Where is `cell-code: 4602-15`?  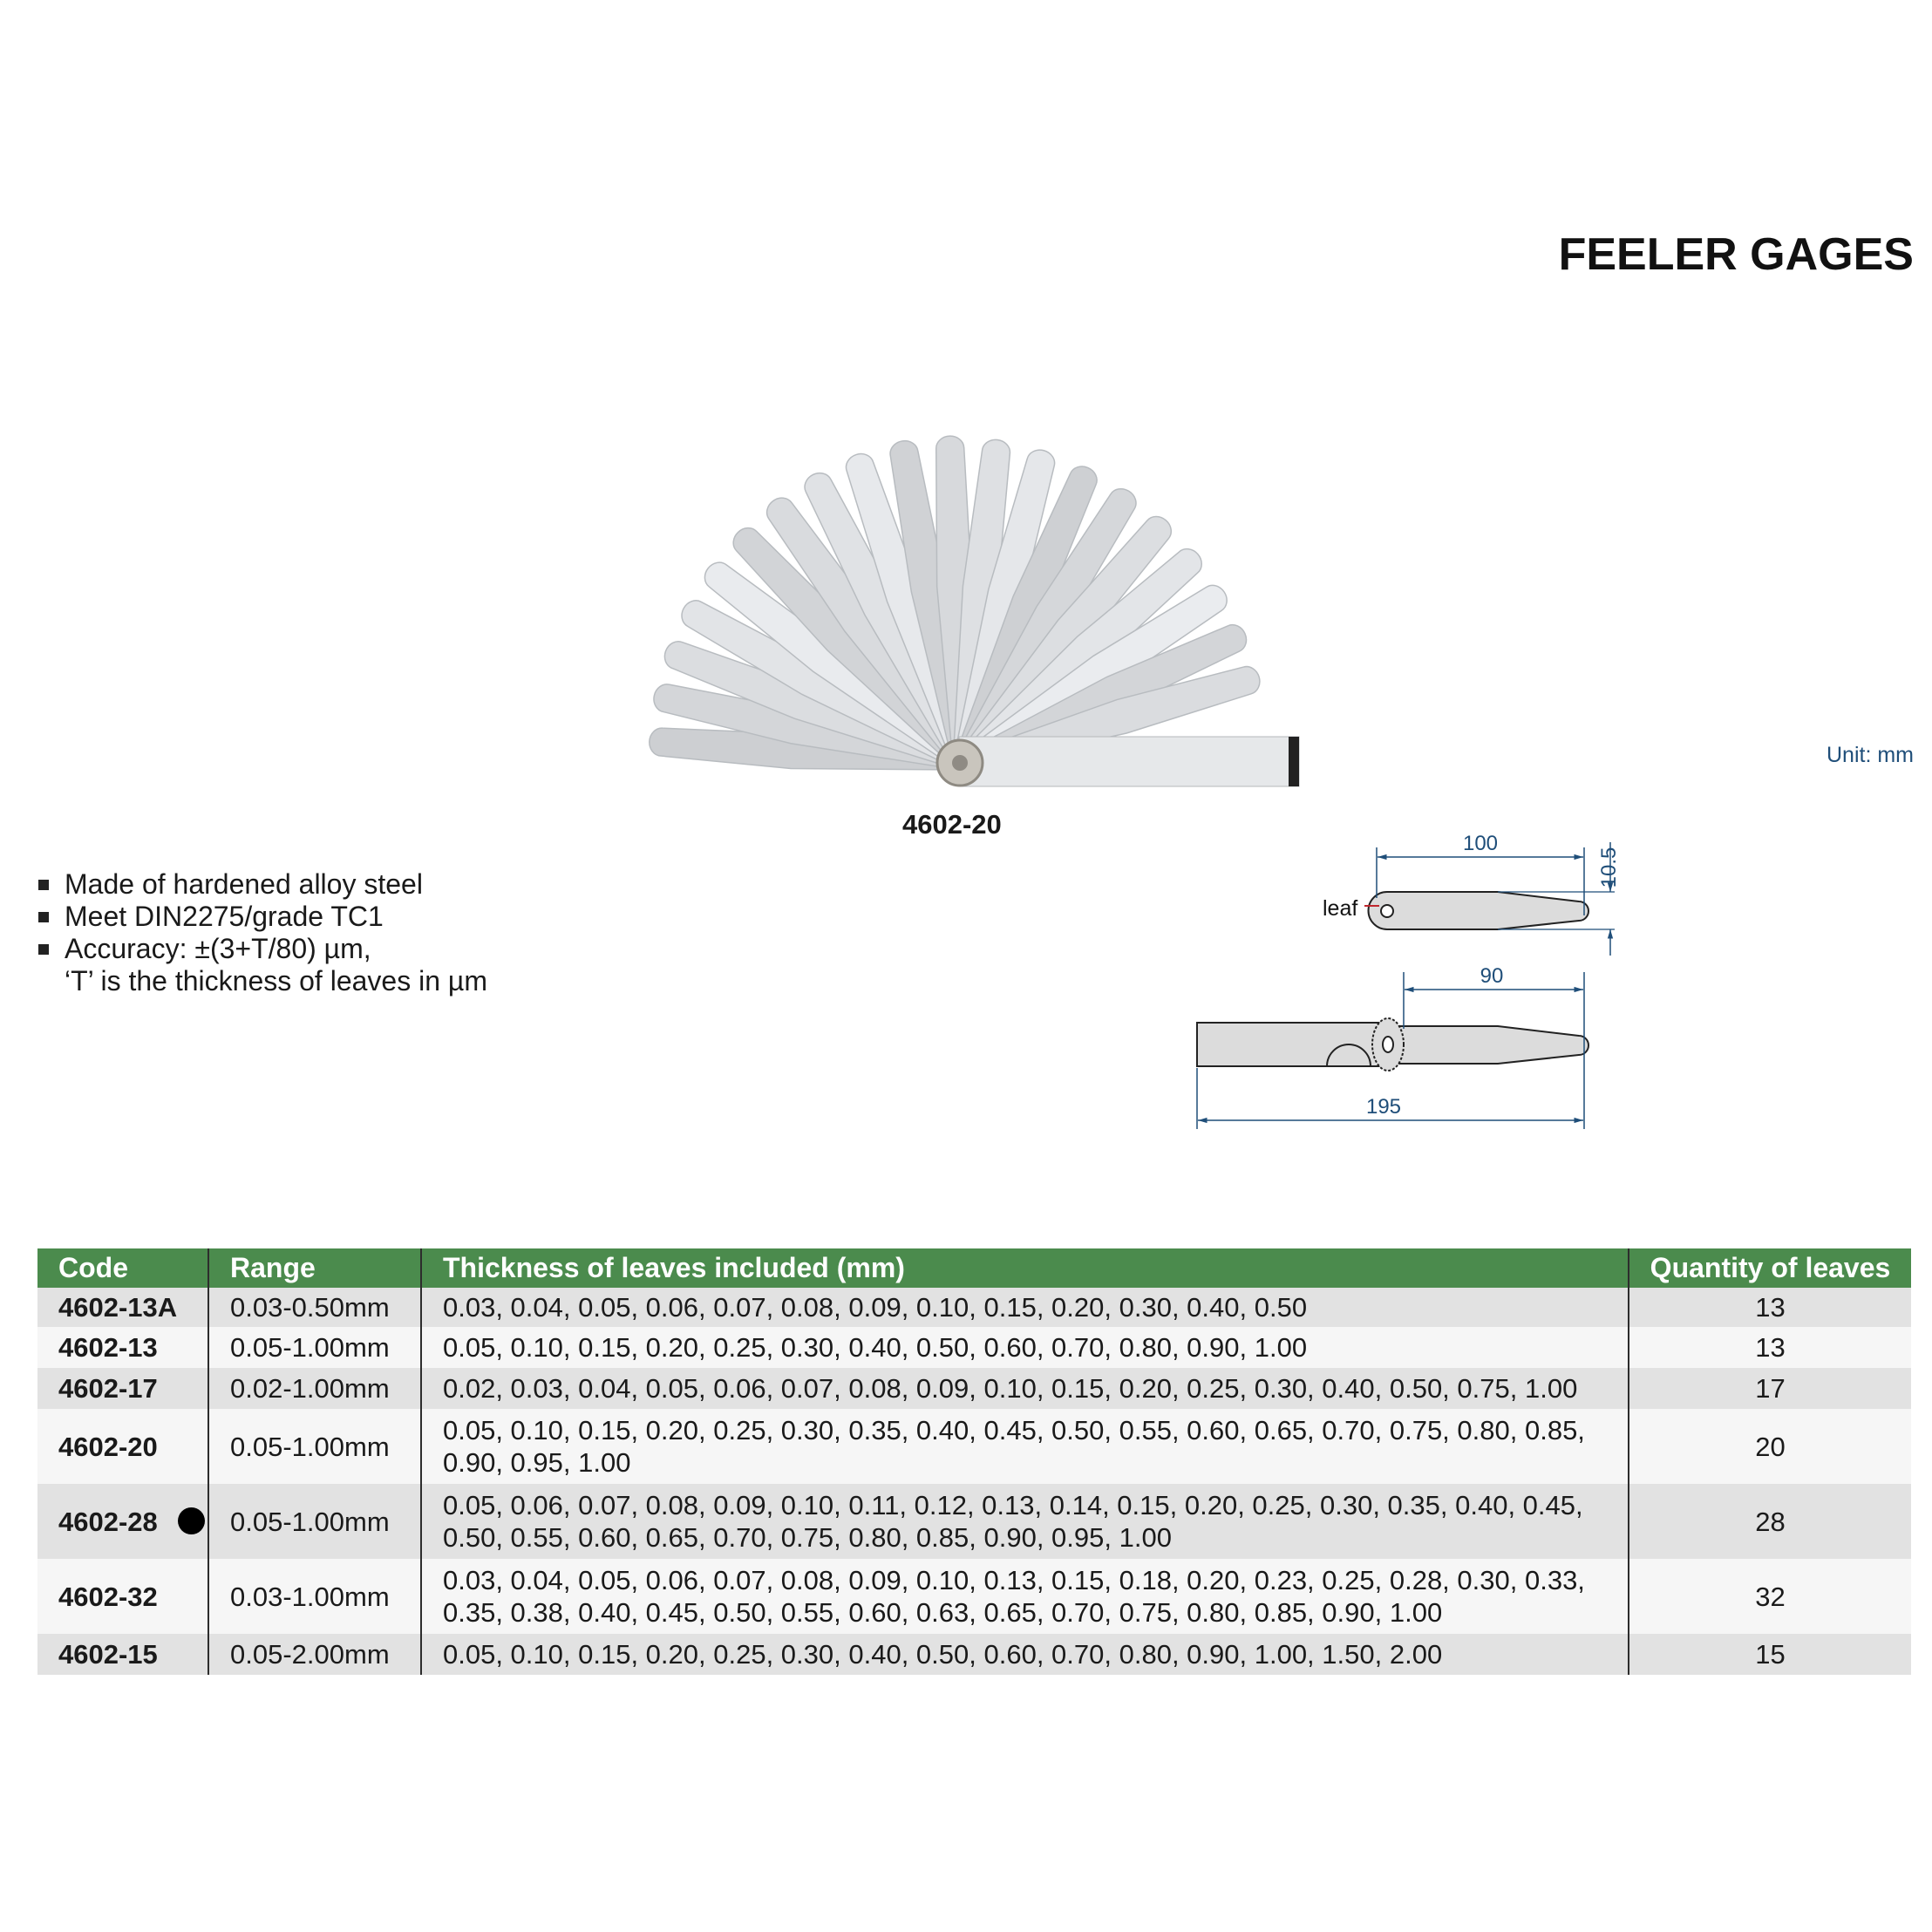 cell-code: 4602-15 is located at coordinates (123, 1654).